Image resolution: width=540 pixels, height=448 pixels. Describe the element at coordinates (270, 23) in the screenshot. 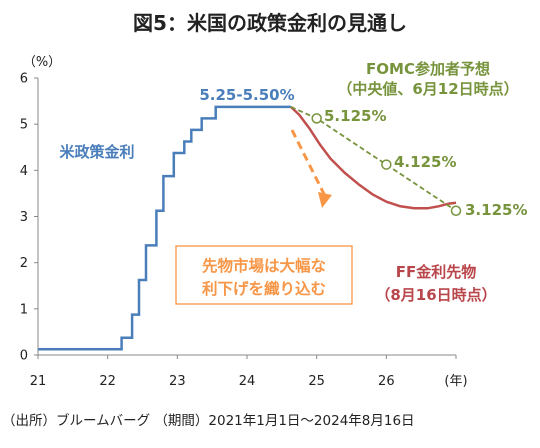

I see `chart-title: 図5：米国の政策金利の見通し` at that location.